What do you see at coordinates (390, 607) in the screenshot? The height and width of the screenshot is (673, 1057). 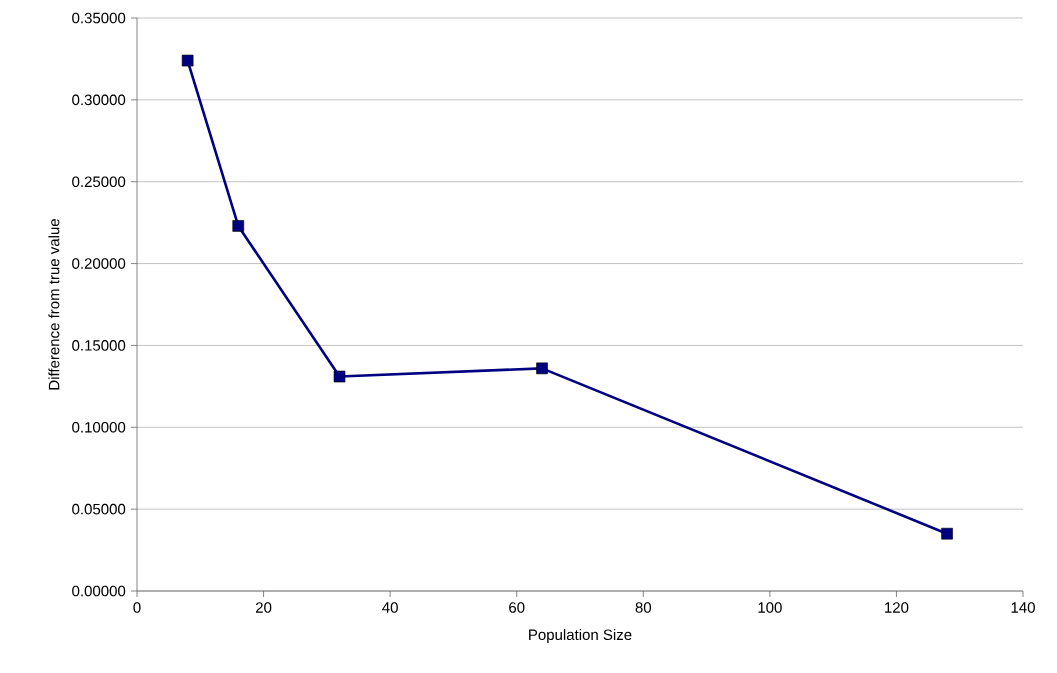 I see `x-tick-label: 40` at bounding box center [390, 607].